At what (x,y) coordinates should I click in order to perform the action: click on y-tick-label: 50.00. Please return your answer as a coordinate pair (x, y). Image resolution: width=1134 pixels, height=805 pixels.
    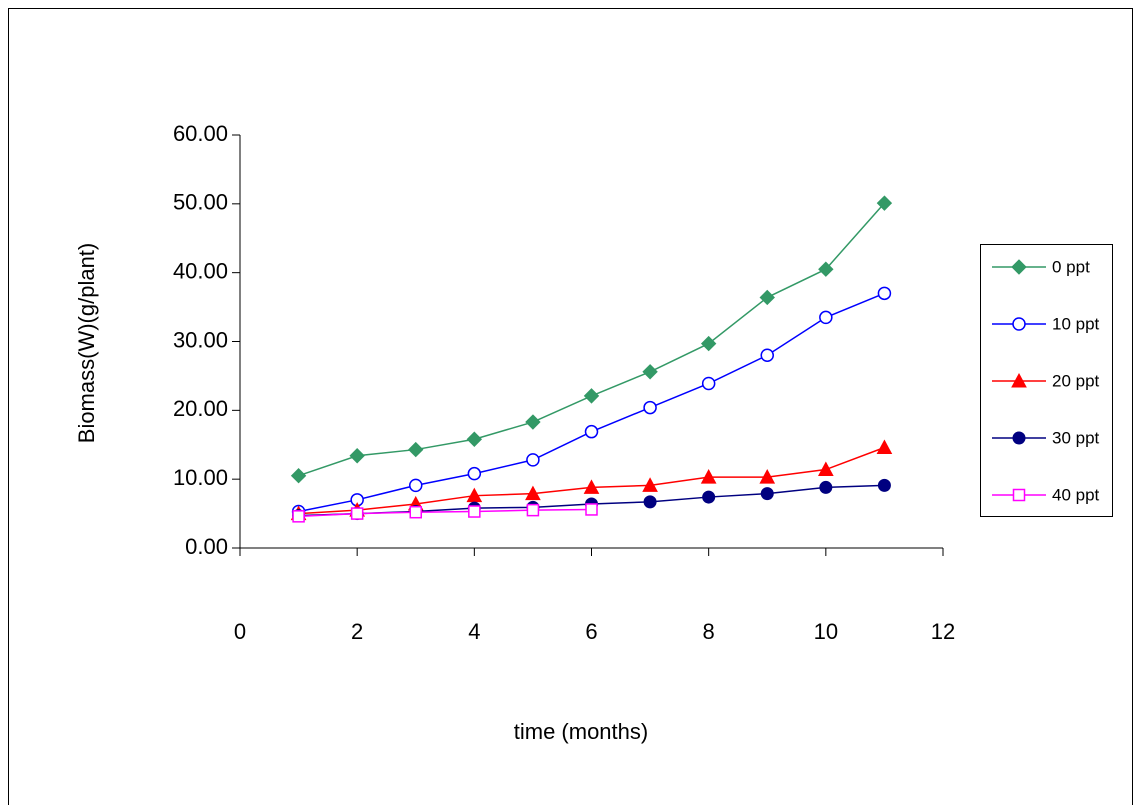
    Looking at the image, I should click on (200, 202).